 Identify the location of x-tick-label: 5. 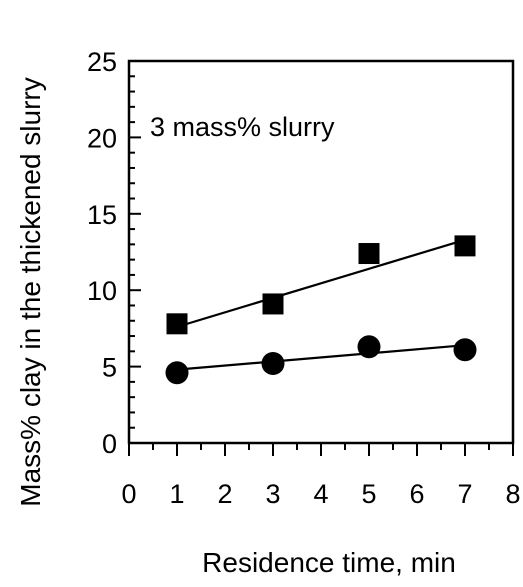
(368, 494).